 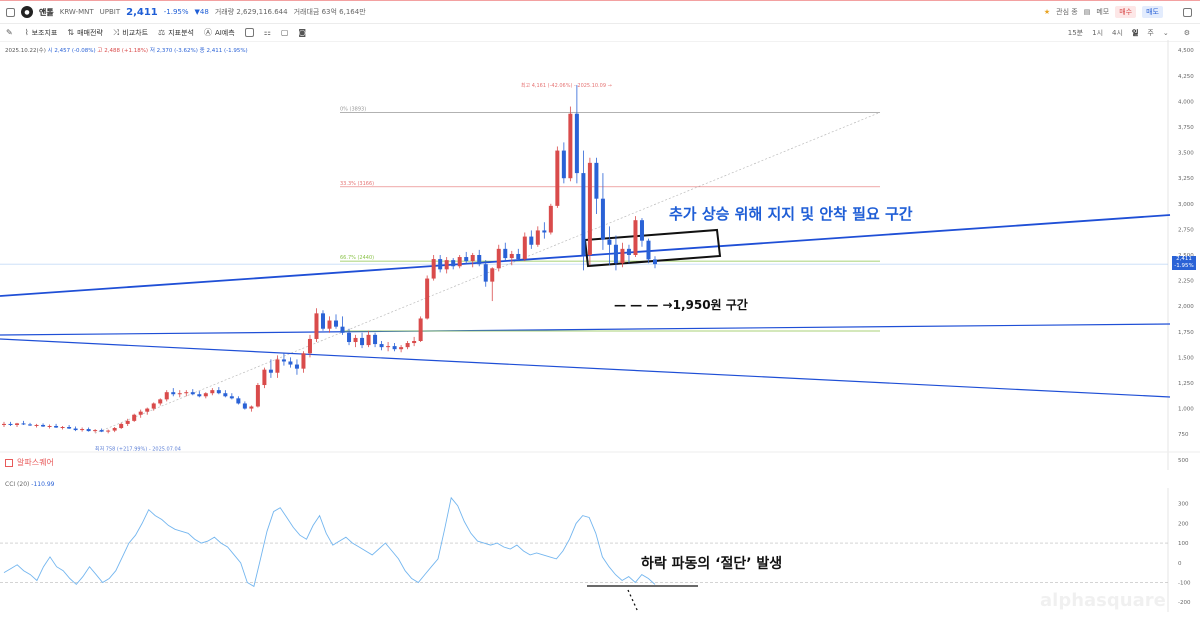 I want to click on compare-icon: ⤨, so click(x=116, y=32).